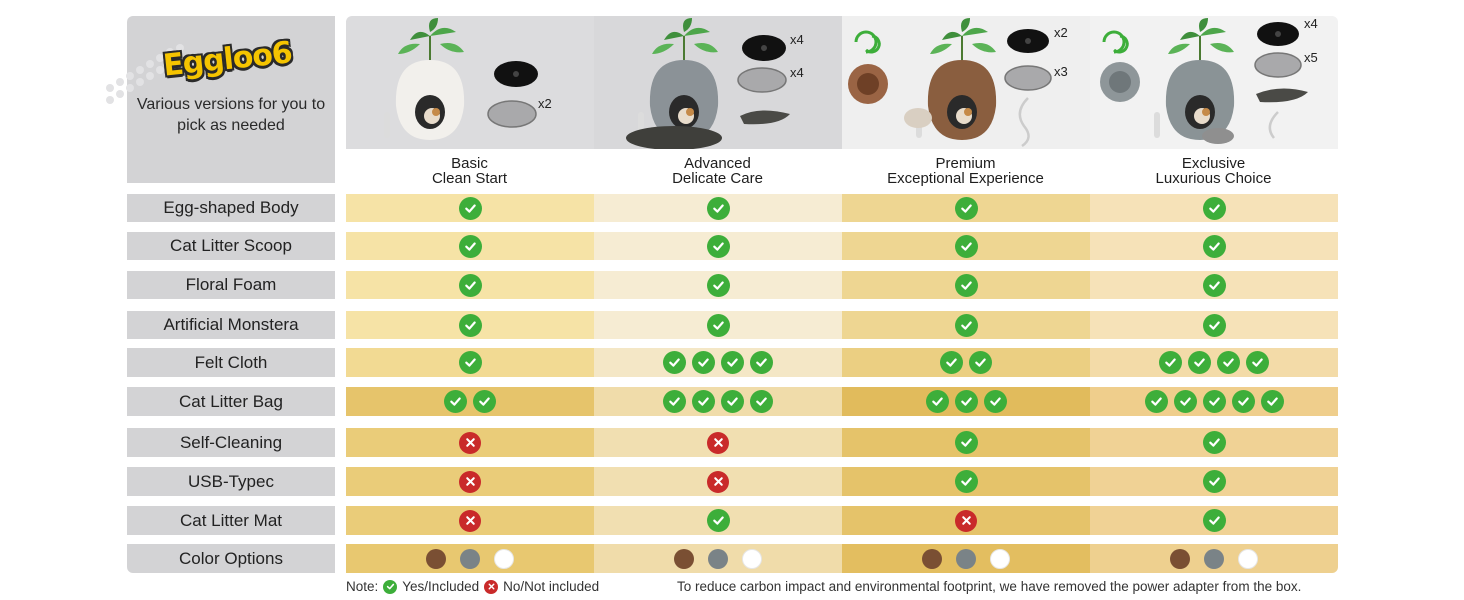  I want to click on column-subtitle: Exceptional Experience, so click(965, 178).